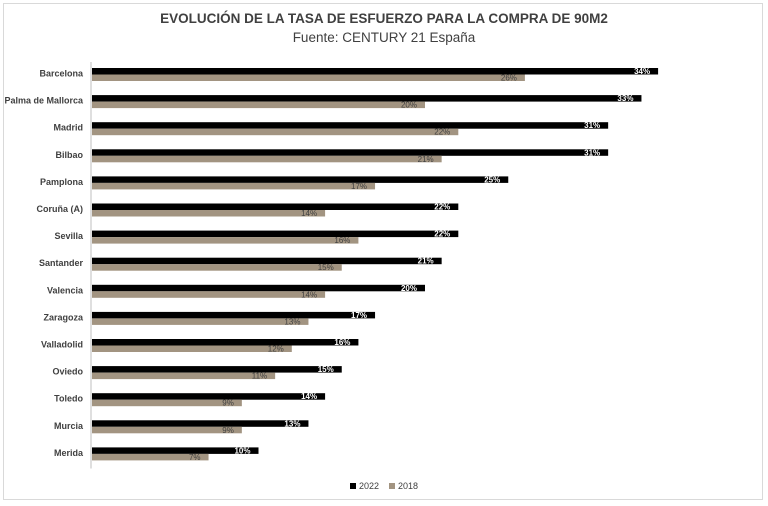  Describe the element at coordinates (392, 486) in the screenshot. I see `legend-swatch-2018` at that location.